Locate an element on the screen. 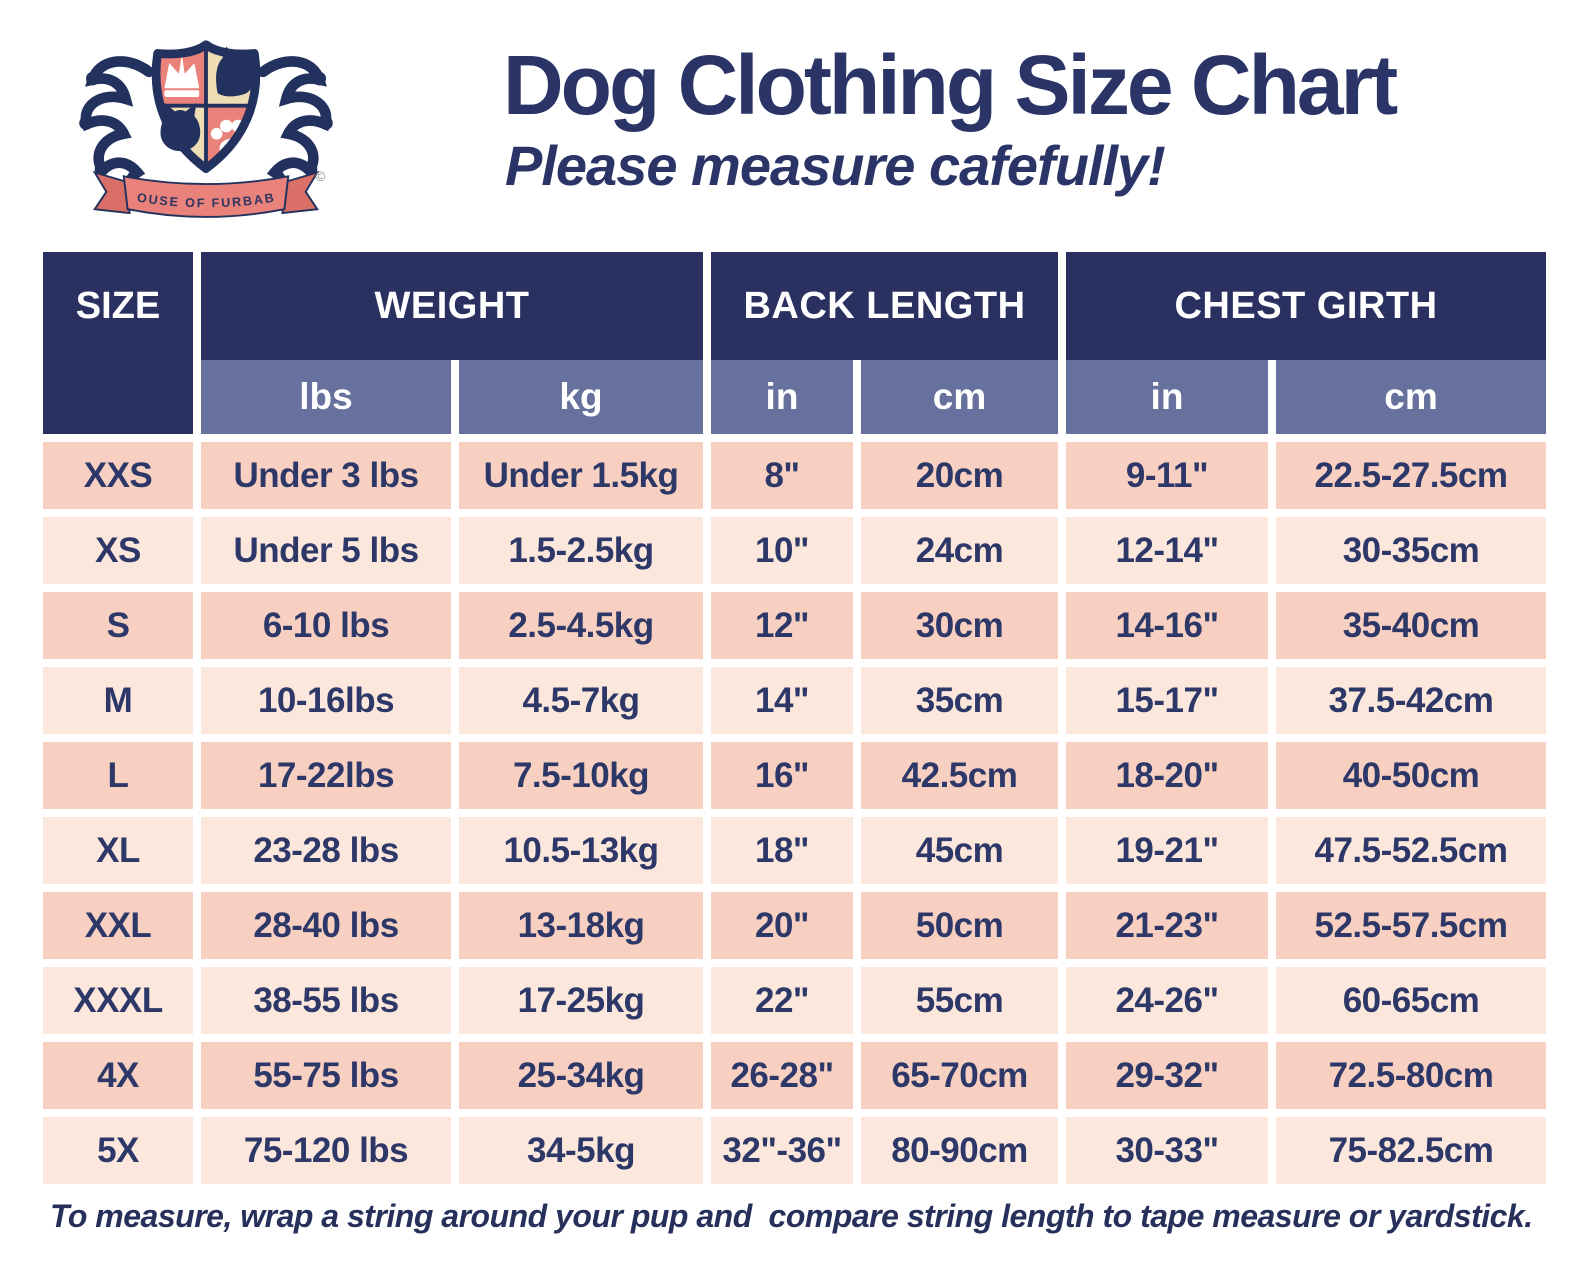  column-header-back-length: BACK LENGTH is located at coordinates (884, 306).